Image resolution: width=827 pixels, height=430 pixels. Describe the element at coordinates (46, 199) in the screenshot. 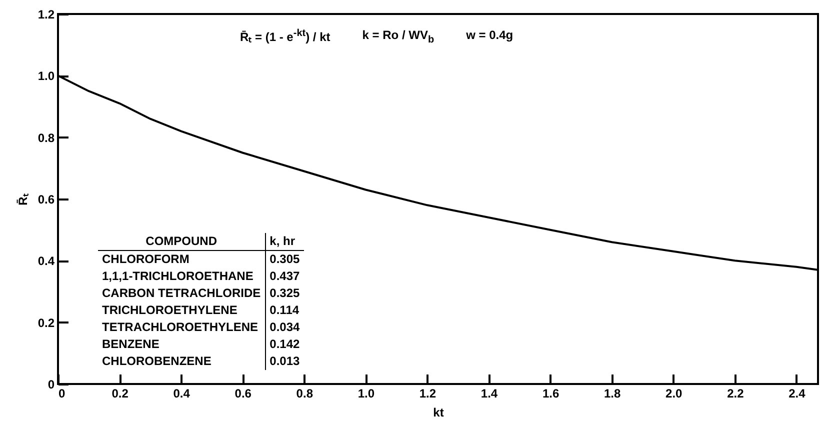

I see `y-tick-label: 0.6` at that location.